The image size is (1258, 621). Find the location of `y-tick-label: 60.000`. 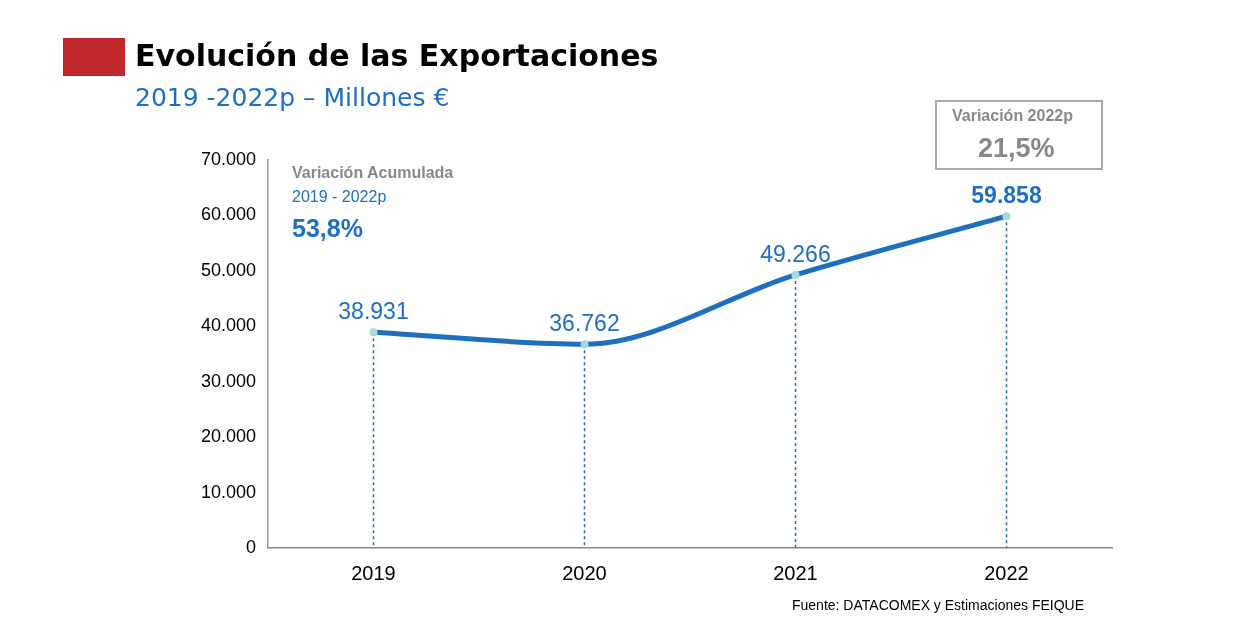

y-tick-label: 60.000 is located at coordinates (228, 214).